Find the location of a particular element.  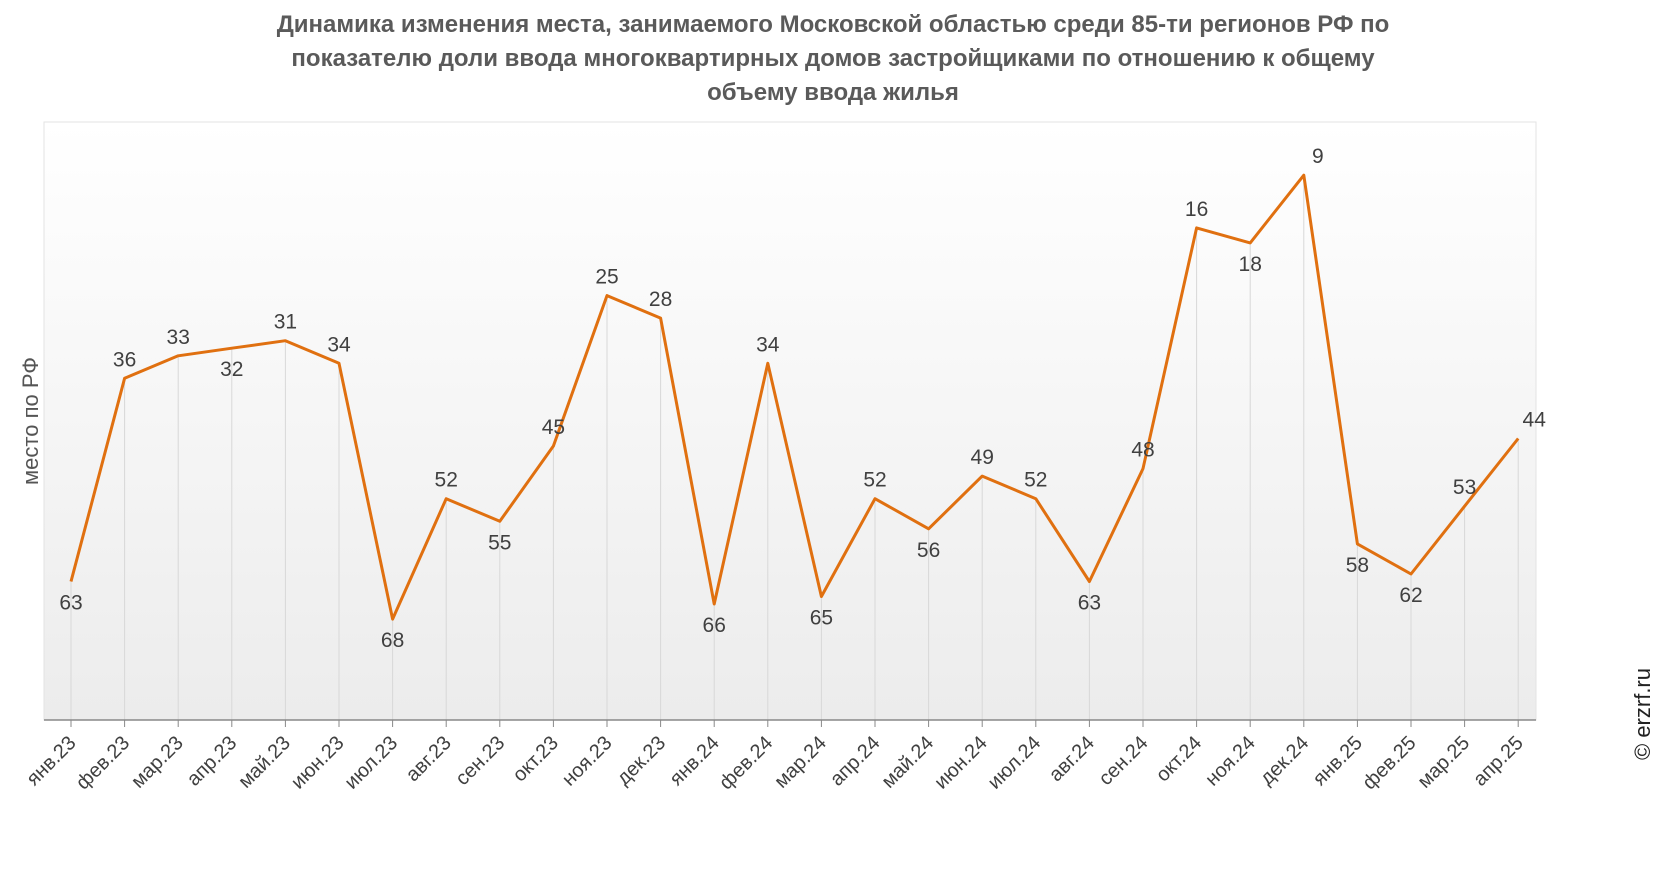

x-tick-label: янв.24 is located at coordinates (695, 761).